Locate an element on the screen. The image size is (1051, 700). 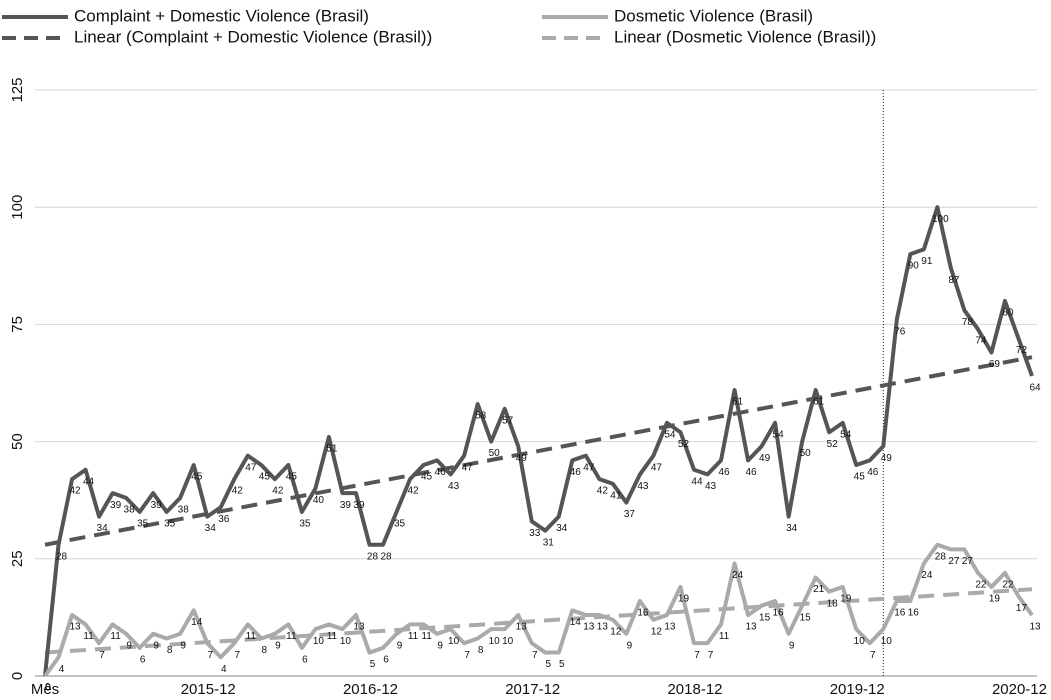
x-tick-label: 2015-12 is located at coordinates (208, 689).